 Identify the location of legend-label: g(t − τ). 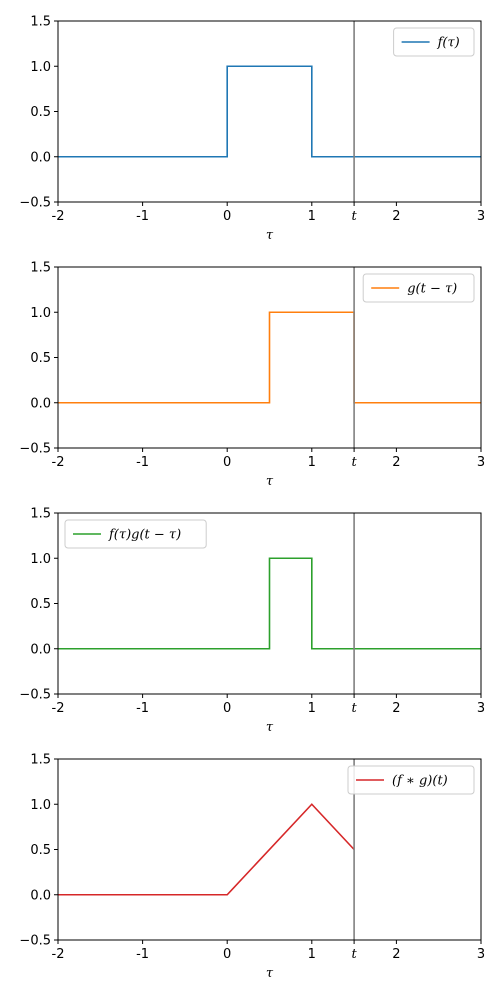
(432, 289).